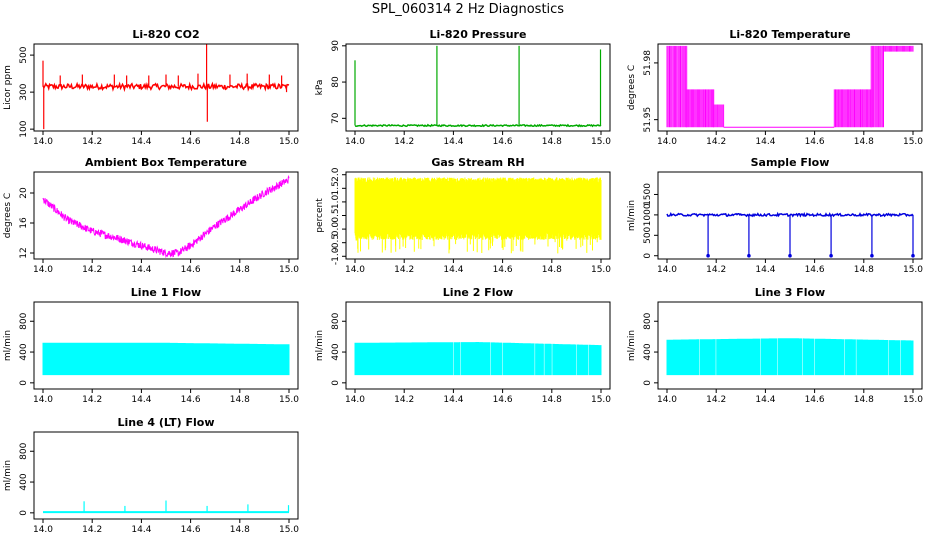  I want to click on y-tick-label: 51.98, so click(648, 63).